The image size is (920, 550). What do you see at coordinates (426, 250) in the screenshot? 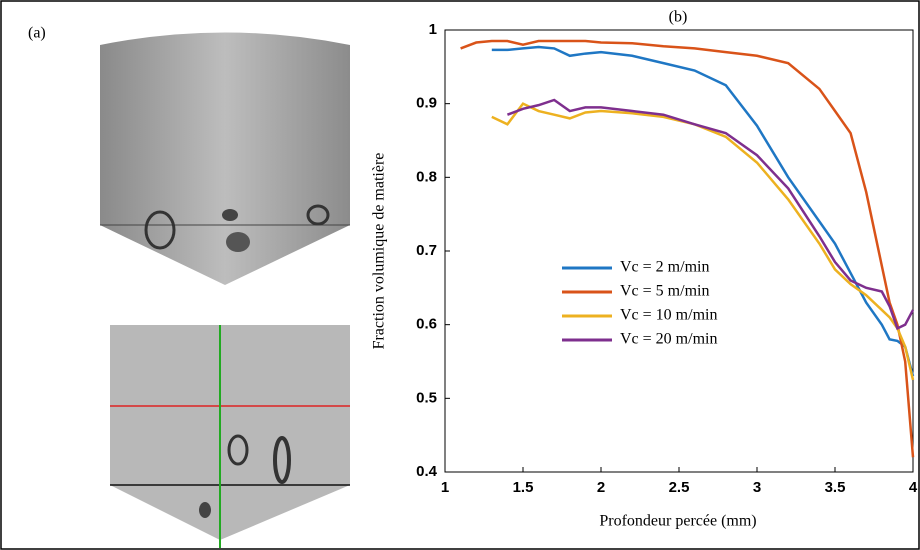
I see `y-tick-label: 0.7` at bounding box center [426, 250].